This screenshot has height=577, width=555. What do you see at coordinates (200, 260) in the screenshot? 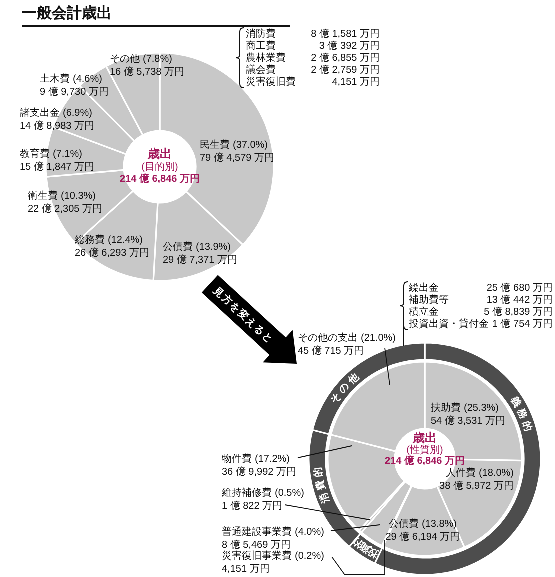
I see `text: 29 億 7,371 万円` at bounding box center [200, 260].